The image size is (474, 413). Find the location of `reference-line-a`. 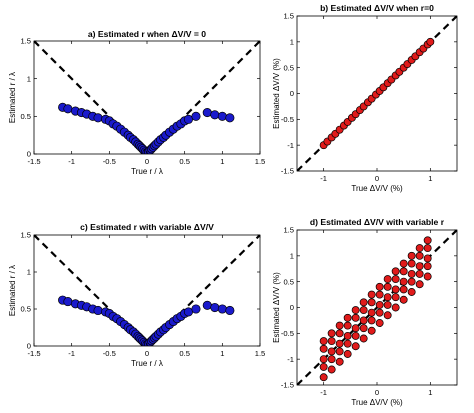

reference-line-a is located at coordinates (147, 97).